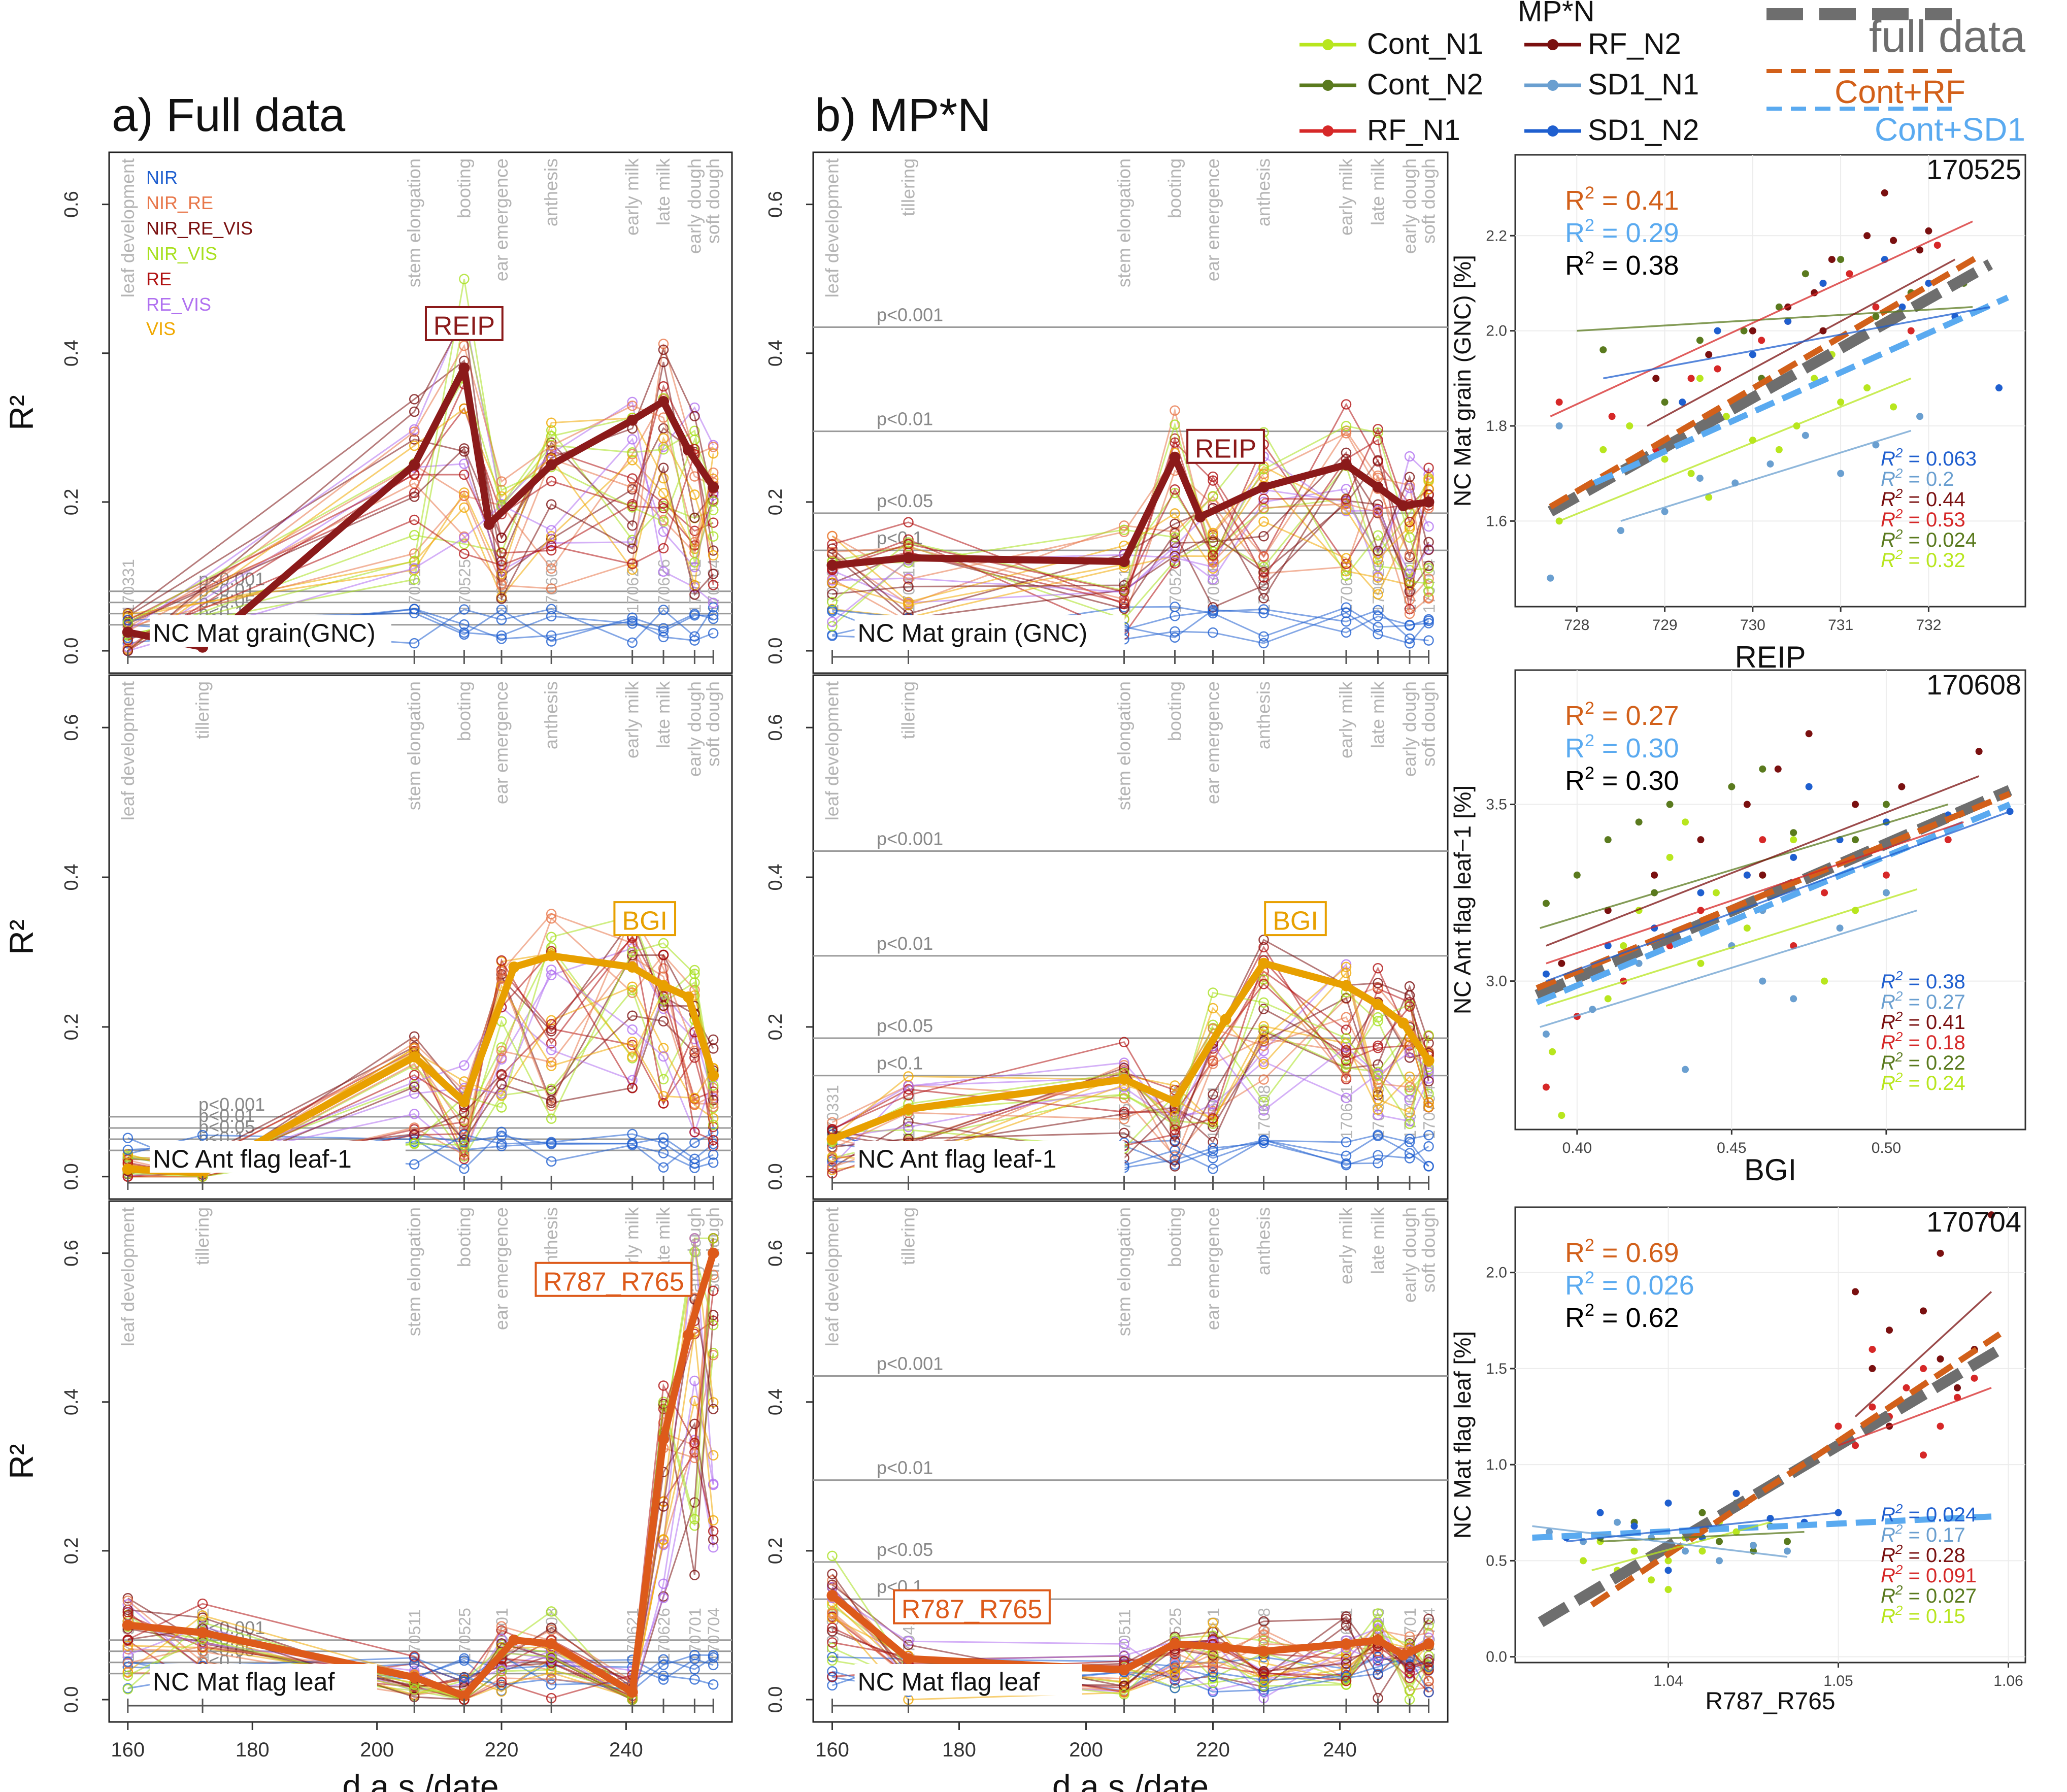 This screenshot has width=2067, height=1792. Describe the element at coordinates (1973, 685) in the screenshot. I see `scatter-date: 170608` at that location.